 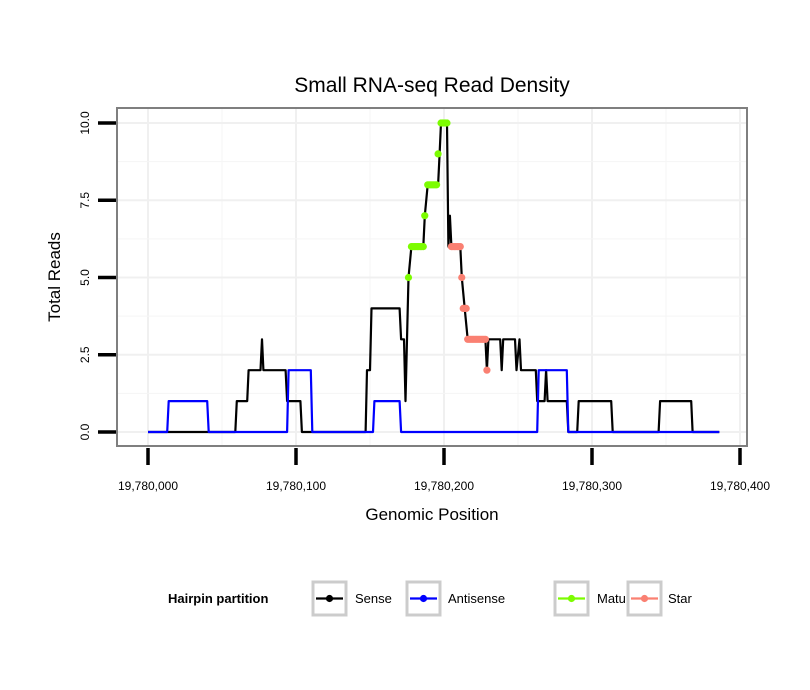 What do you see at coordinates (444, 486) in the screenshot?
I see `x-tick-label: 19,780,200` at bounding box center [444, 486].